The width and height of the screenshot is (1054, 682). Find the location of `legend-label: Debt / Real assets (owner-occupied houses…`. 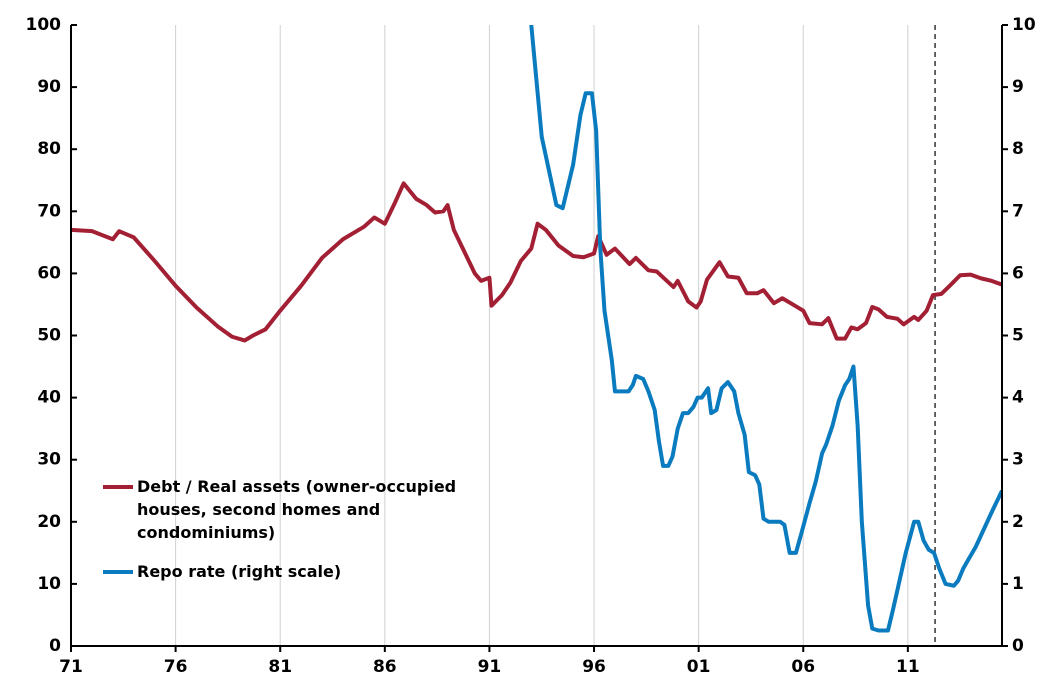

legend-label: Debt / Real assets (owner-occupied houses… is located at coordinates (296, 509).